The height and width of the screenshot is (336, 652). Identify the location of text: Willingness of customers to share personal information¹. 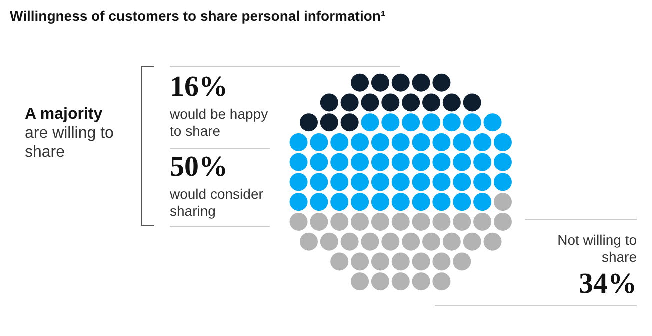
(198, 16).